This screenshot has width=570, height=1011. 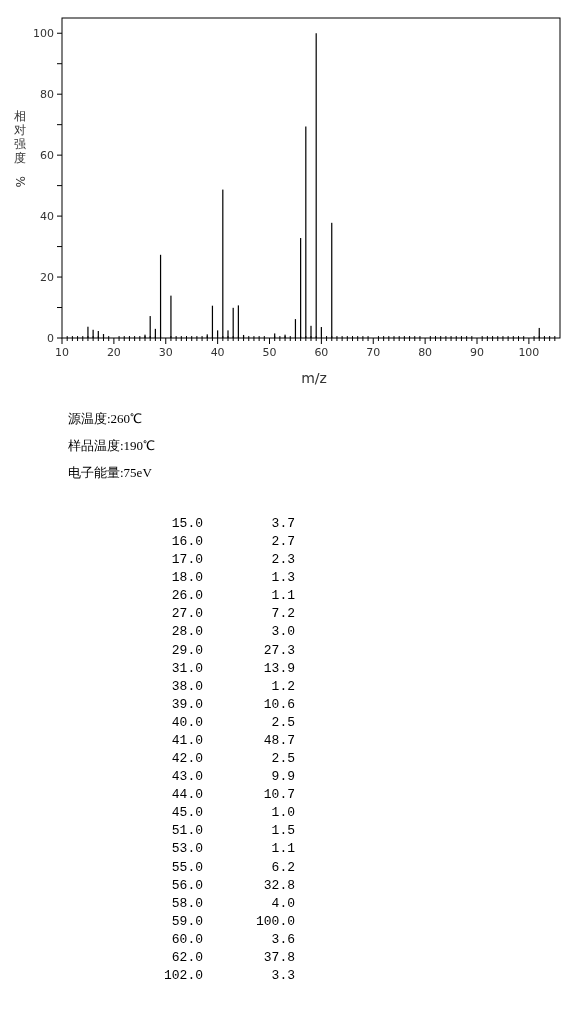 What do you see at coordinates (187, 831) in the screenshot?
I see `category-label: 51.0` at bounding box center [187, 831].